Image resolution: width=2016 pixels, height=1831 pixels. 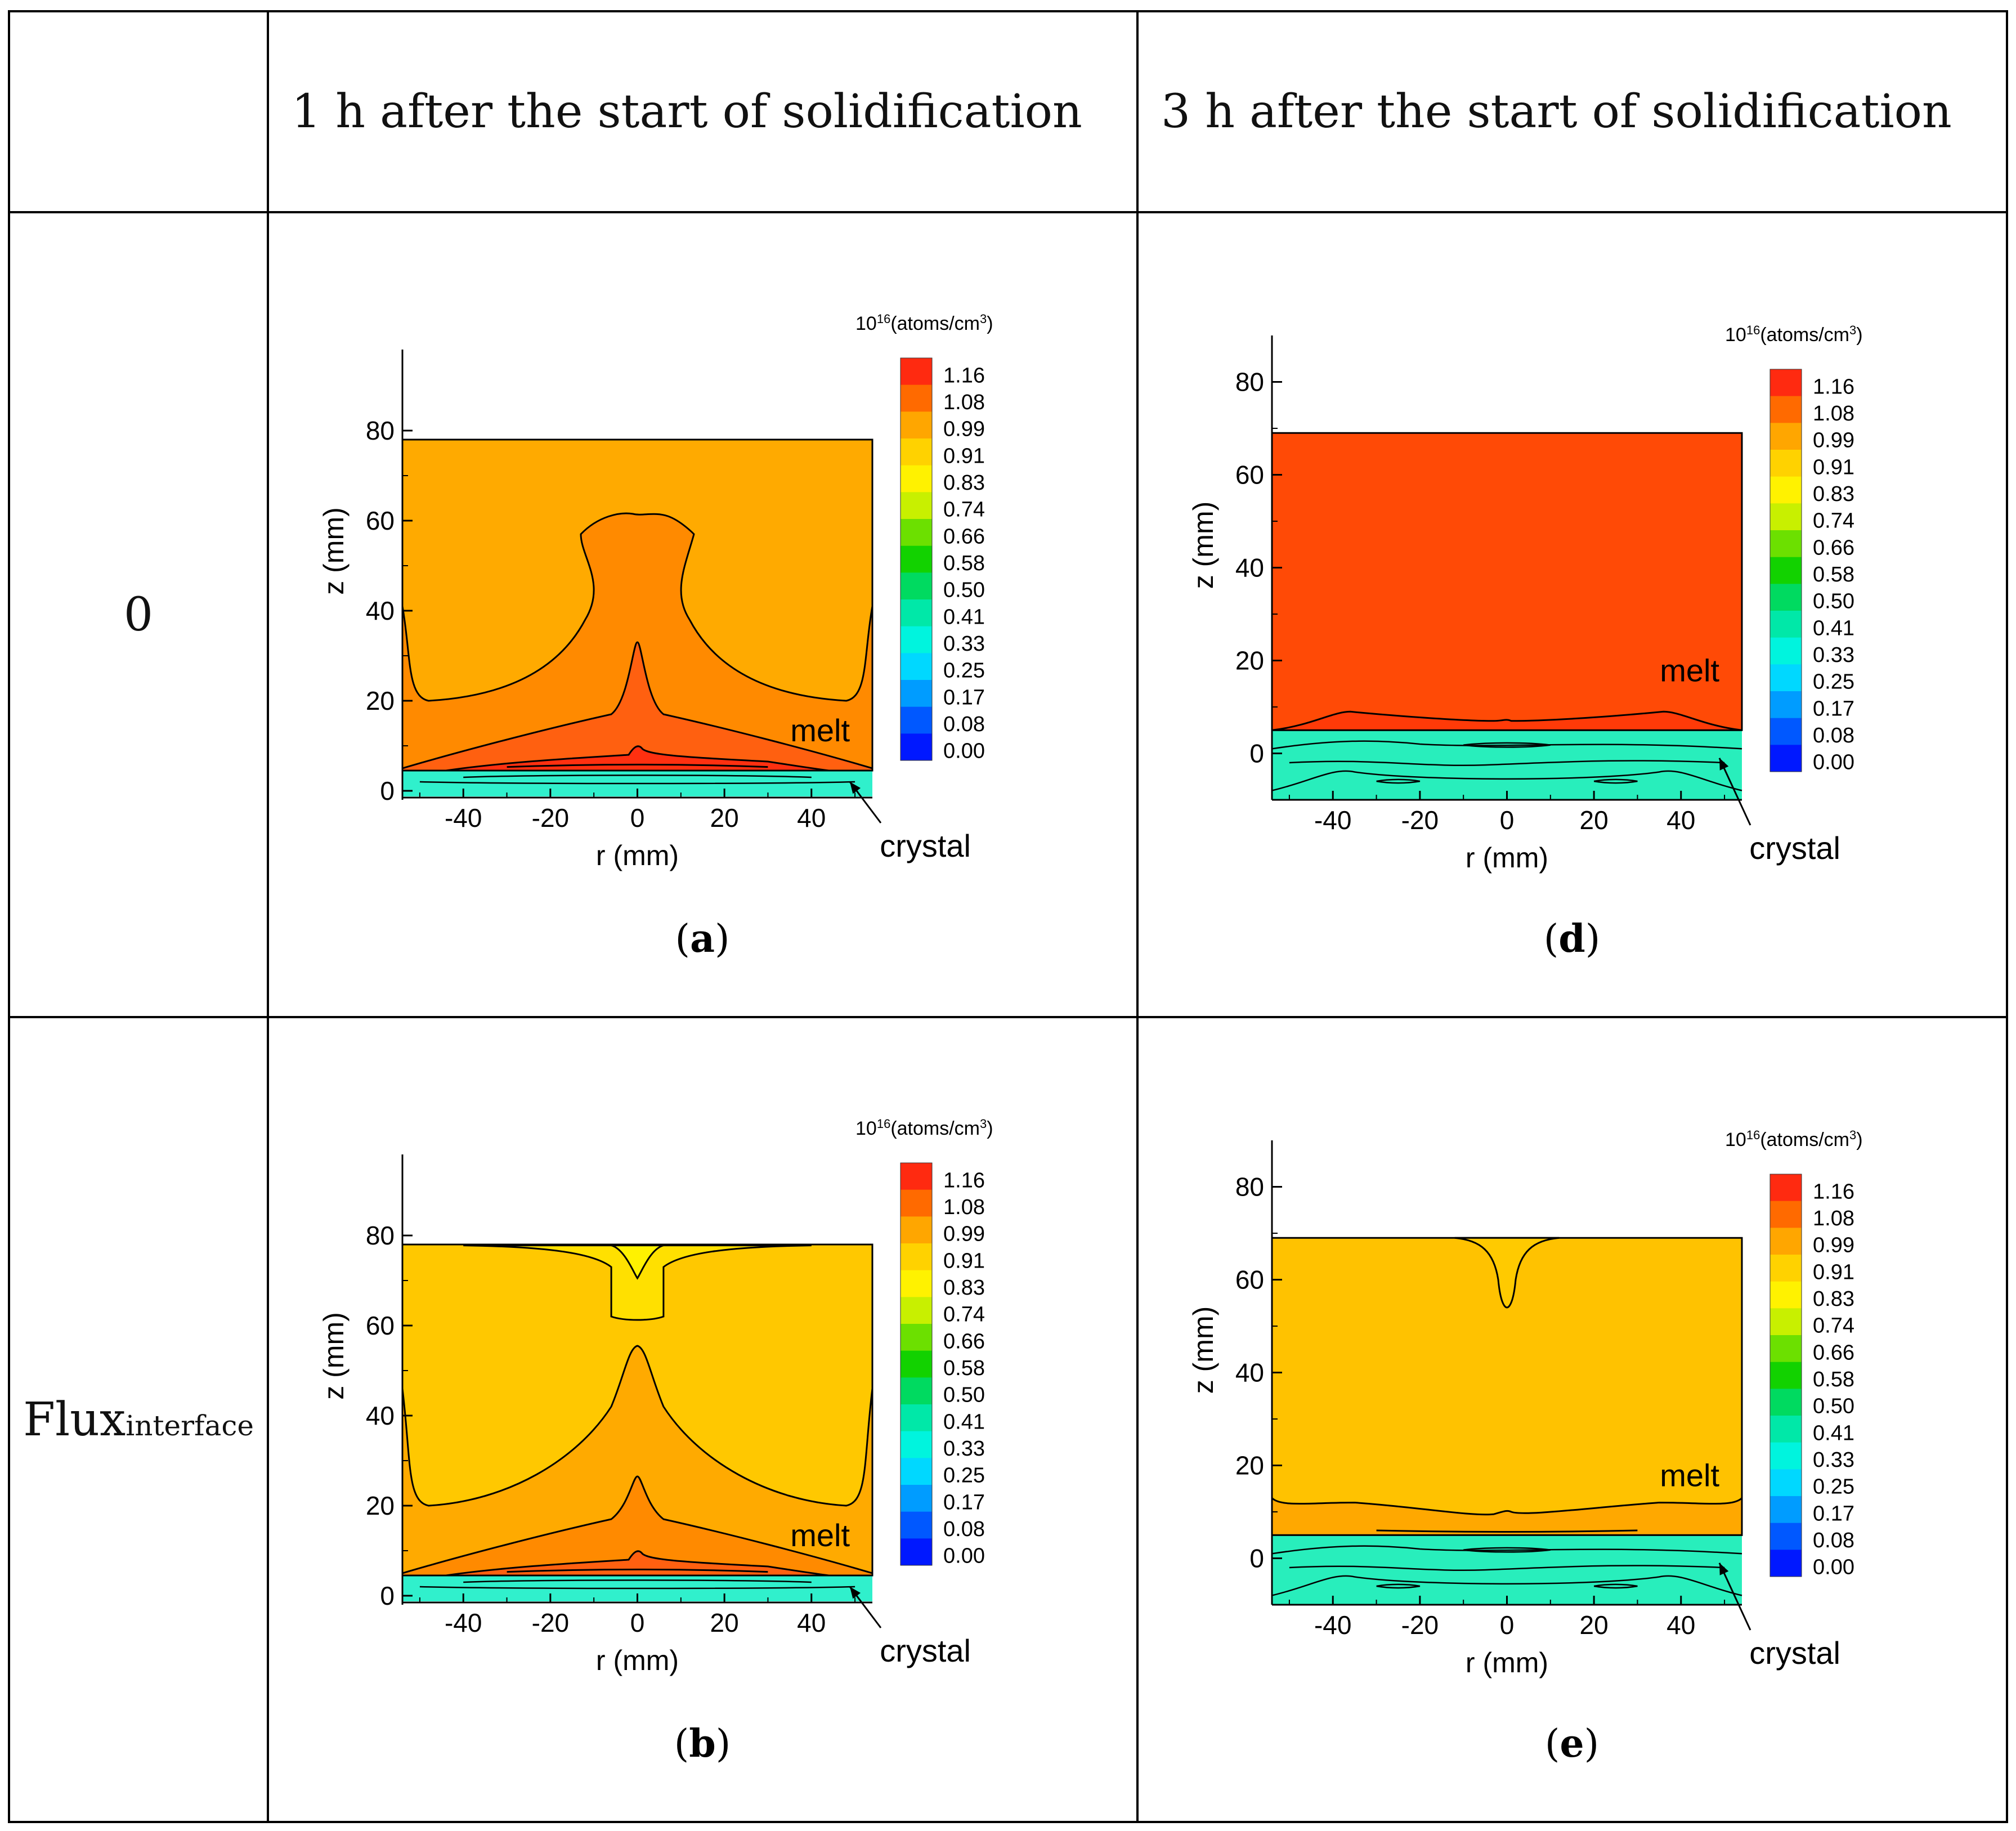 What do you see at coordinates (964, 1422) in the screenshot?
I see `colorbar-tick-label: 0.41` at bounding box center [964, 1422].